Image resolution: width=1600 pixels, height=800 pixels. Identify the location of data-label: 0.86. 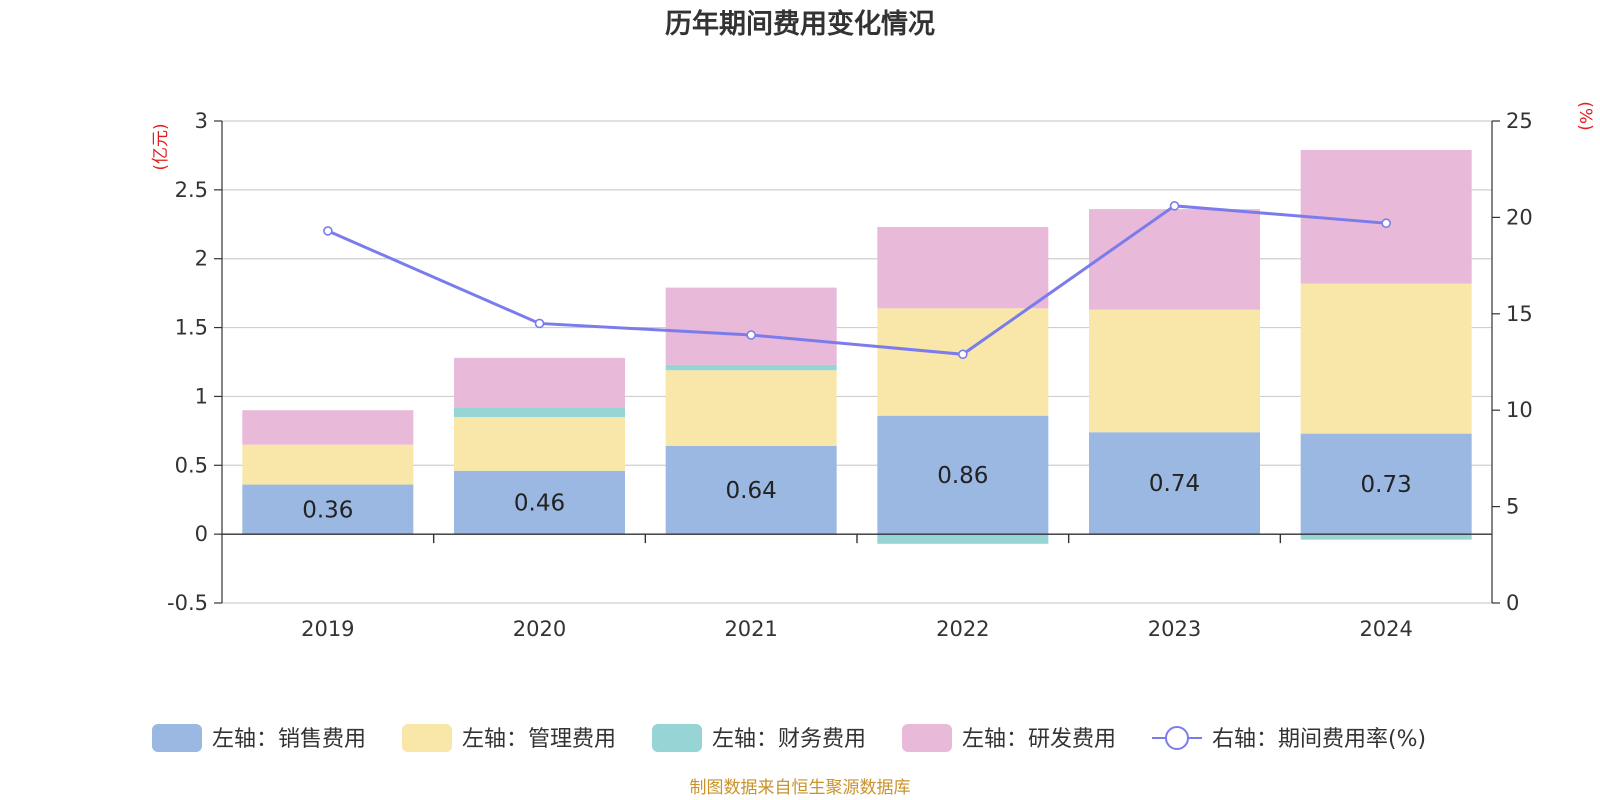
(962, 476).